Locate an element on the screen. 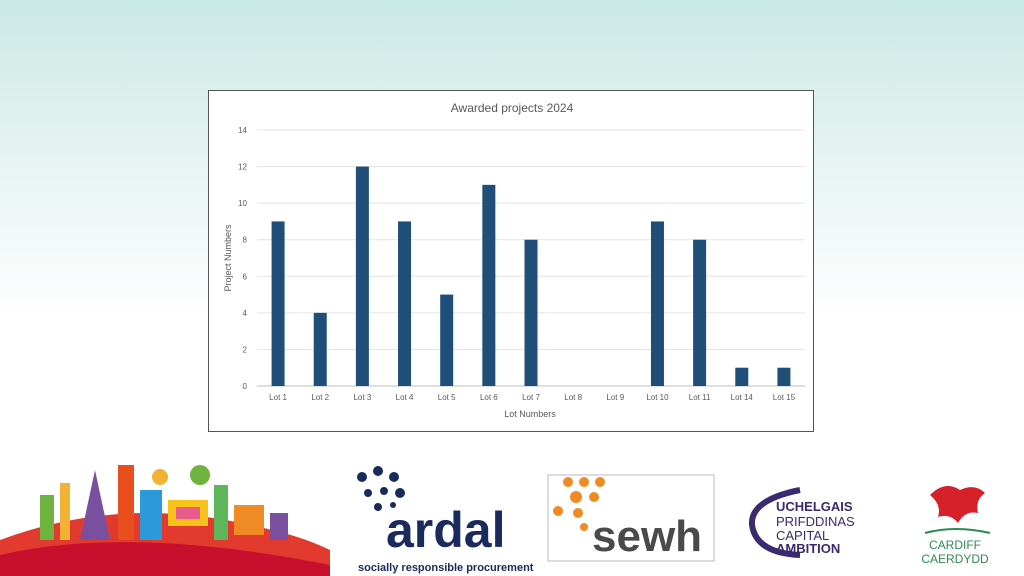 The width and height of the screenshot is (1024, 576). cardiff-line-2: CAERDYDD is located at coordinates (955, 559).